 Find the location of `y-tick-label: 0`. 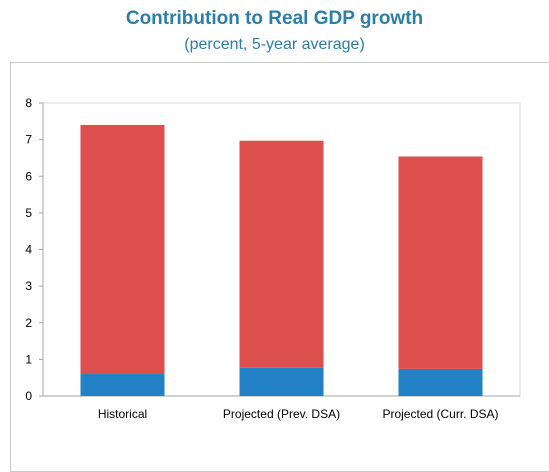

y-tick-label: 0 is located at coordinates (28, 396).